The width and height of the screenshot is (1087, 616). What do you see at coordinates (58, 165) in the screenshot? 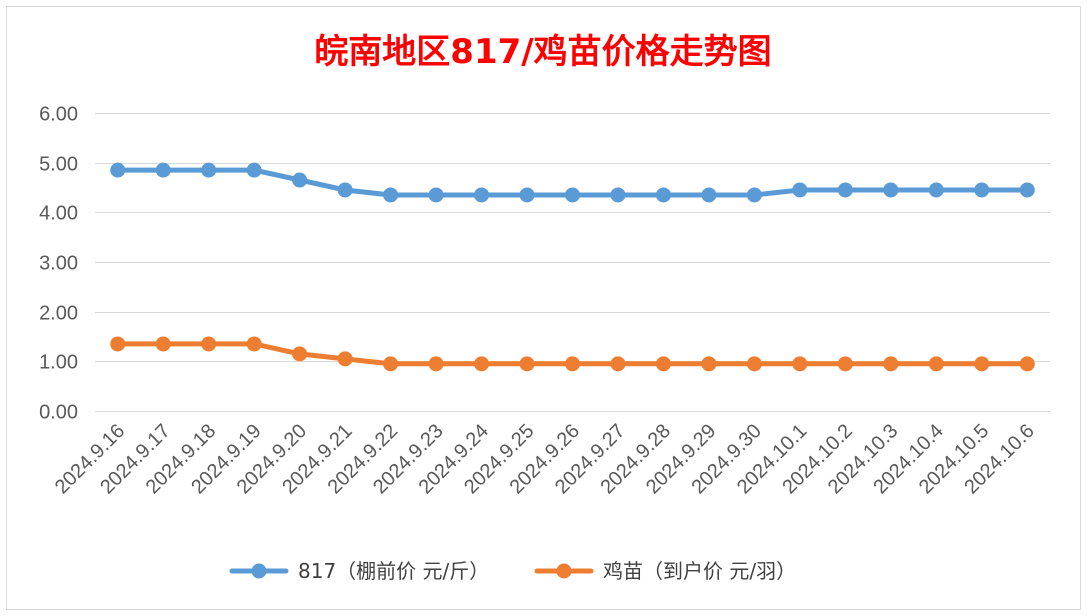
I see `y-tick-label: 5.00` at bounding box center [58, 165].